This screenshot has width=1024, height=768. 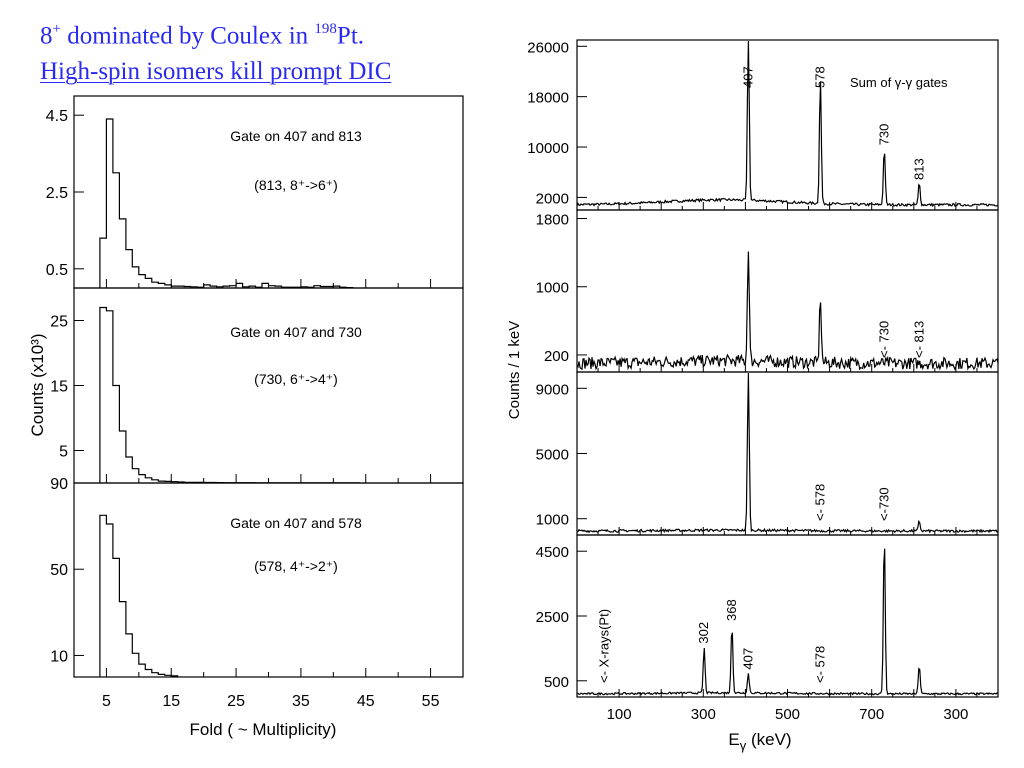 What do you see at coordinates (548, 47) in the screenshot?
I see `spectrum-sum-ytick-label: 26000` at bounding box center [548, 47].